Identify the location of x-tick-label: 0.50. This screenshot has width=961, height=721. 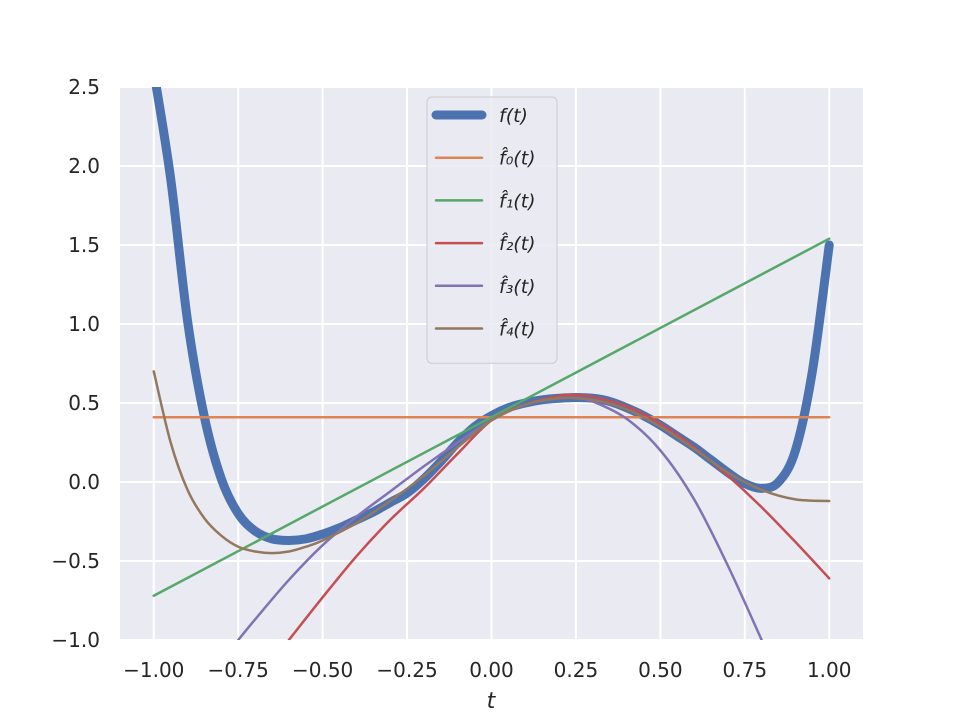
(660, 670).